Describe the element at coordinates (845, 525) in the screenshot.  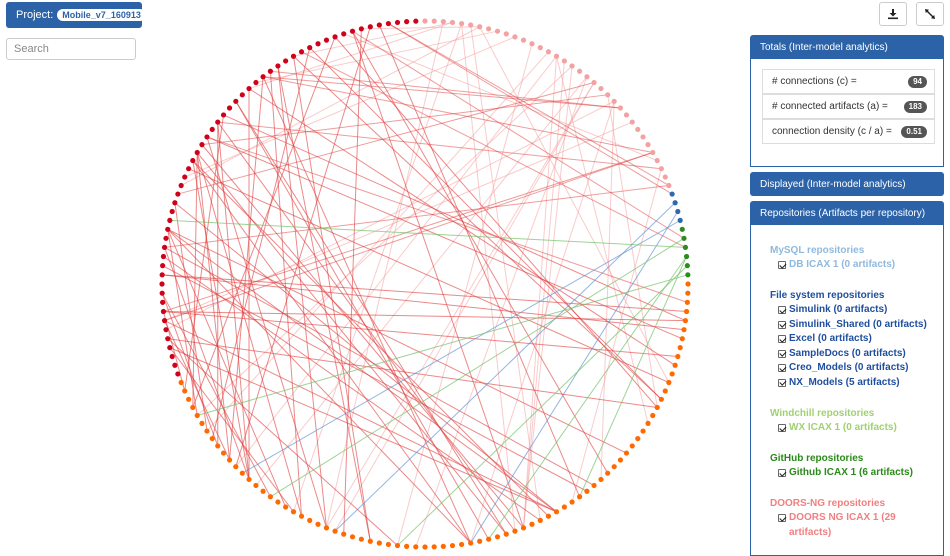
I see `repo-checkbox-item: DOORS NG ICAX 1 (29 artifacts)` at that location.